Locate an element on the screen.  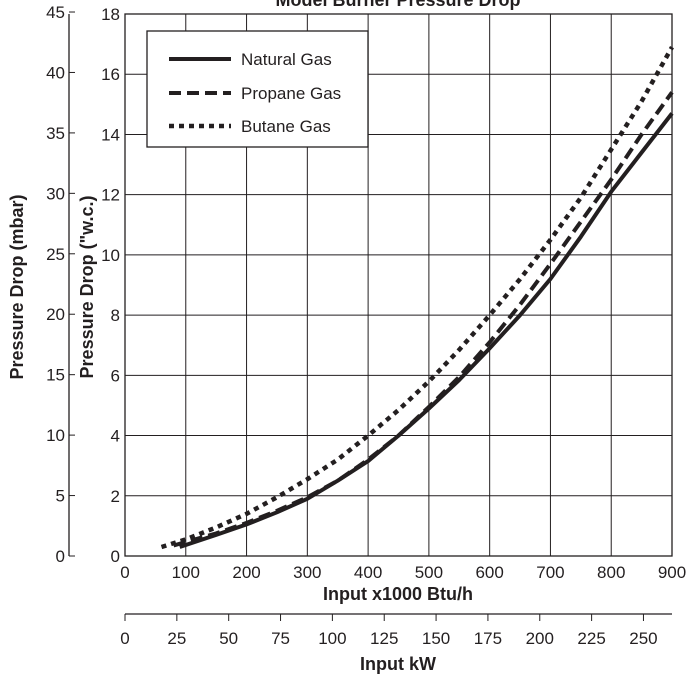
x2-tick-label: 25 is located at coordinates (176, 638).